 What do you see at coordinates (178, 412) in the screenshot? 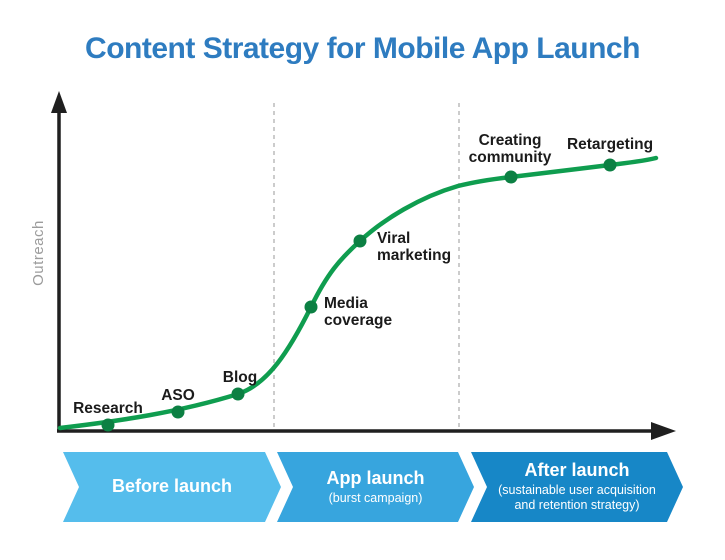
I see `data-point-aso` at bounding box center [178, 412].